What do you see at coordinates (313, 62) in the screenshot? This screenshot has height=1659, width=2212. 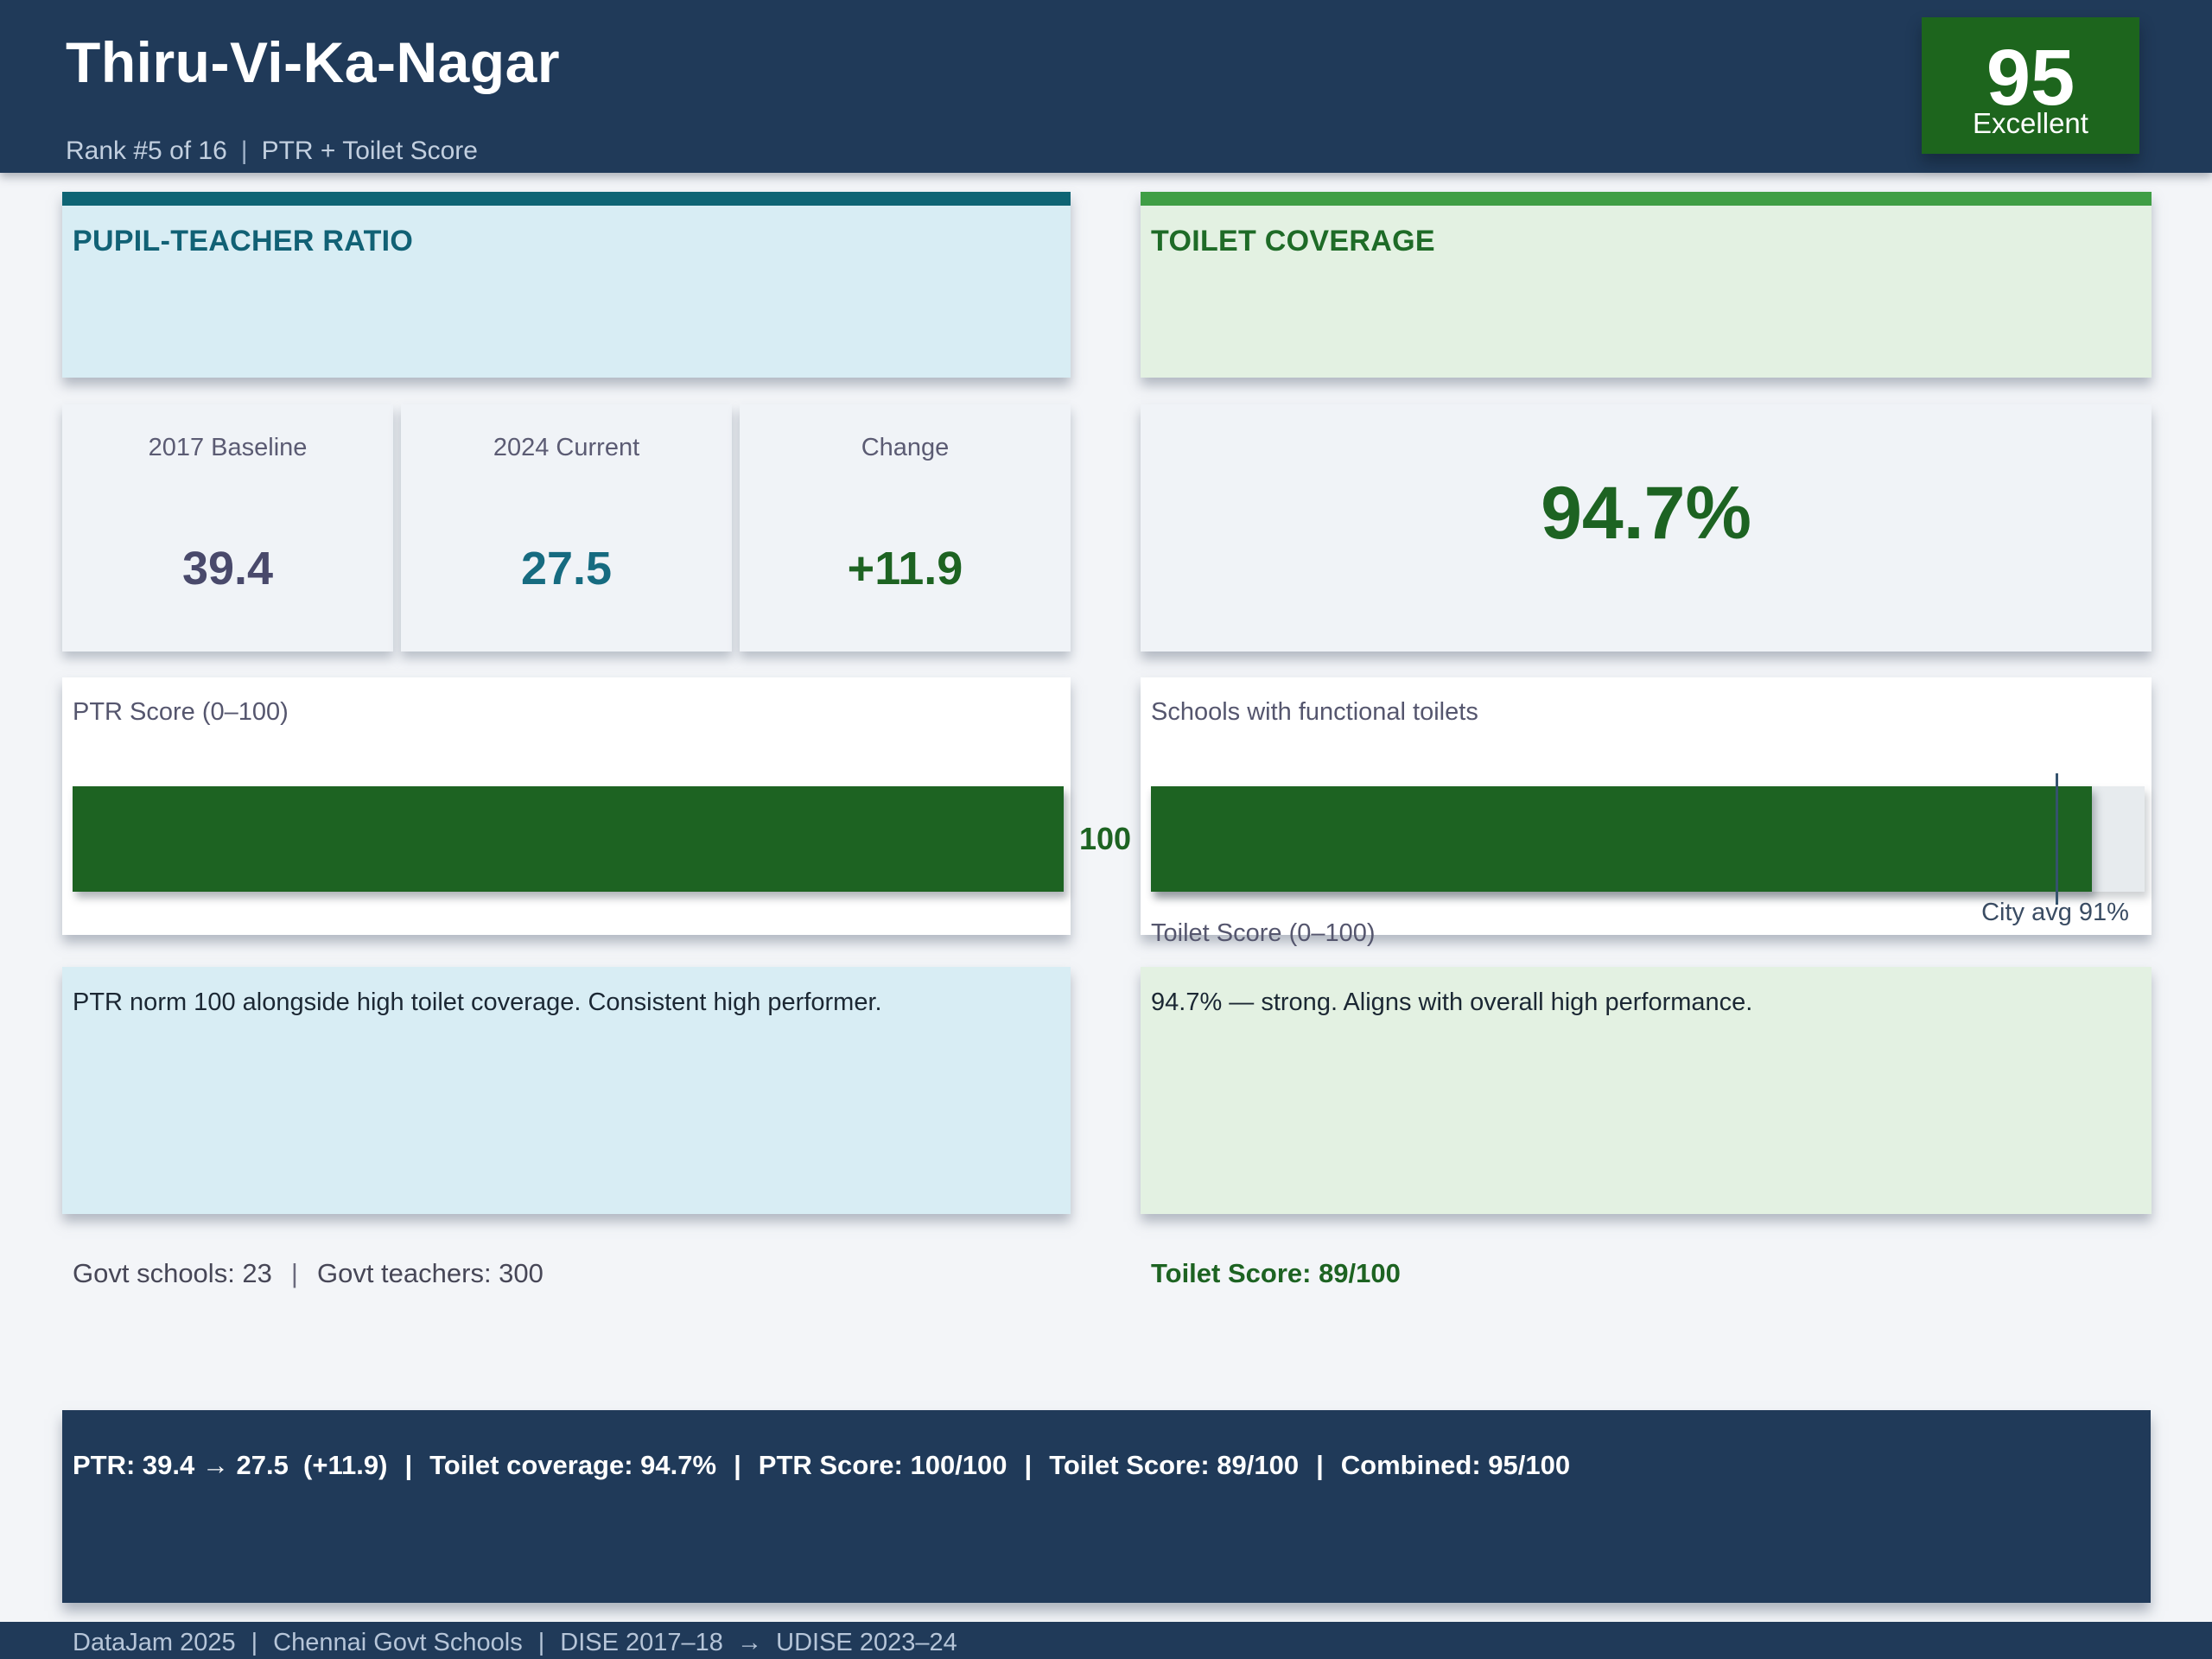 I see `page-title: Thiru-Vi-Ka-Nagar` at bounding box center [313, 62].